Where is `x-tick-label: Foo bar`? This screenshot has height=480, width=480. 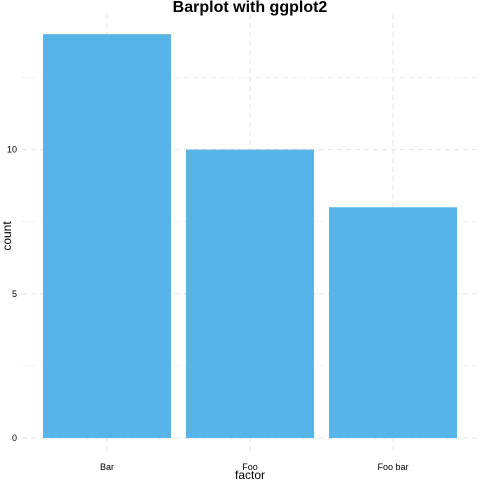 x-tick-label: Foo bar is located at coordinates (392, 467).